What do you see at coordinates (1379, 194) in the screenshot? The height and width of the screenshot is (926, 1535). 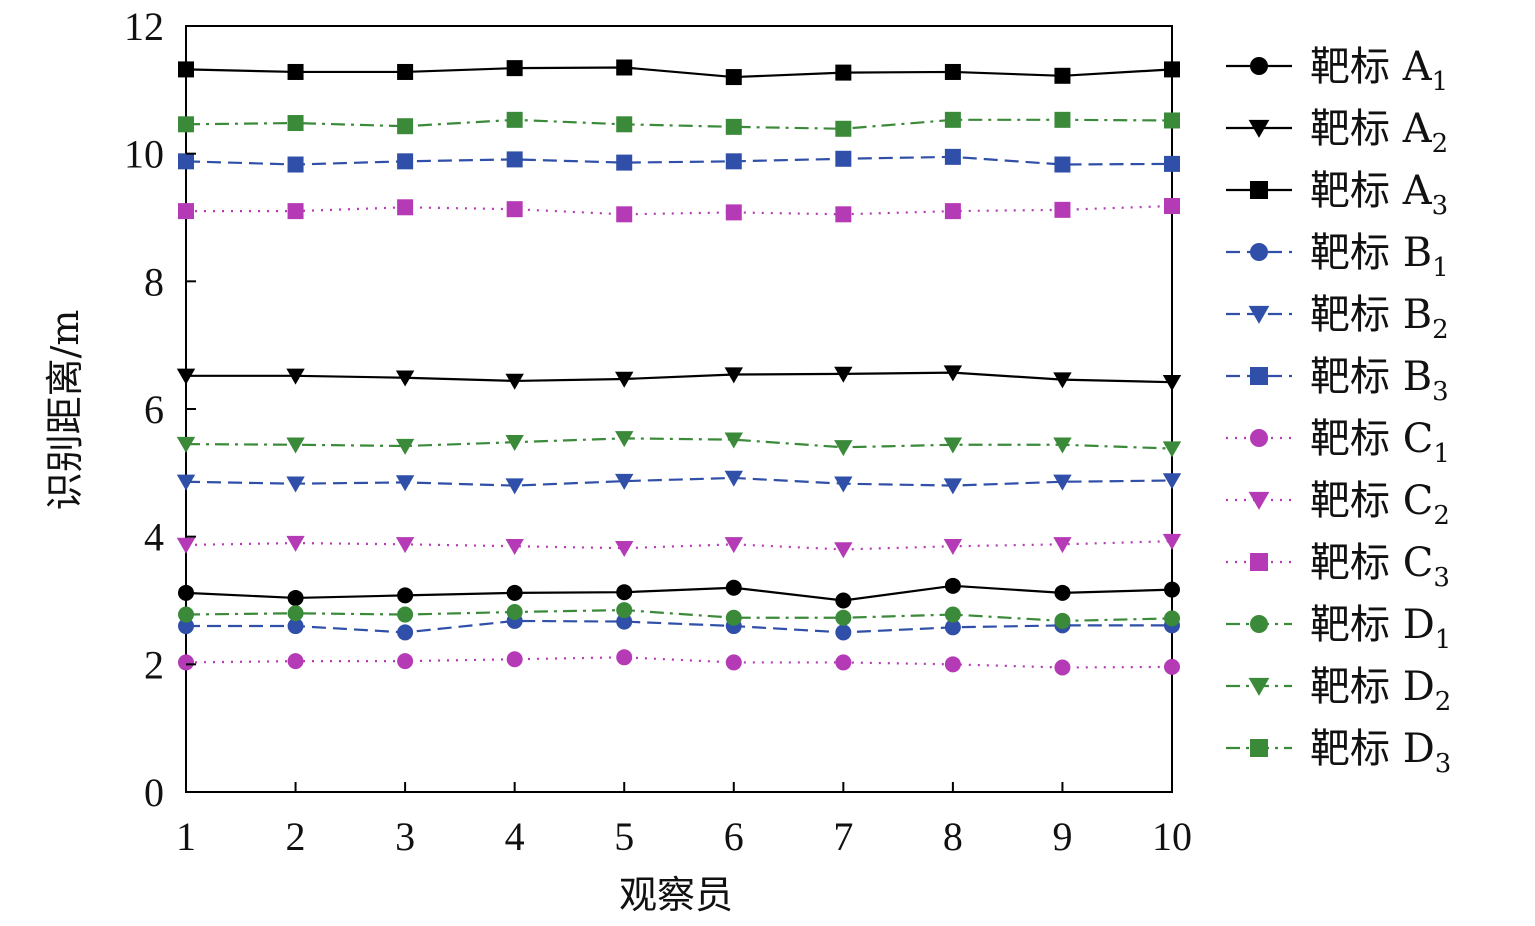 I see `legend-label: 靶标 A3` at bounding box center [1379, 194].